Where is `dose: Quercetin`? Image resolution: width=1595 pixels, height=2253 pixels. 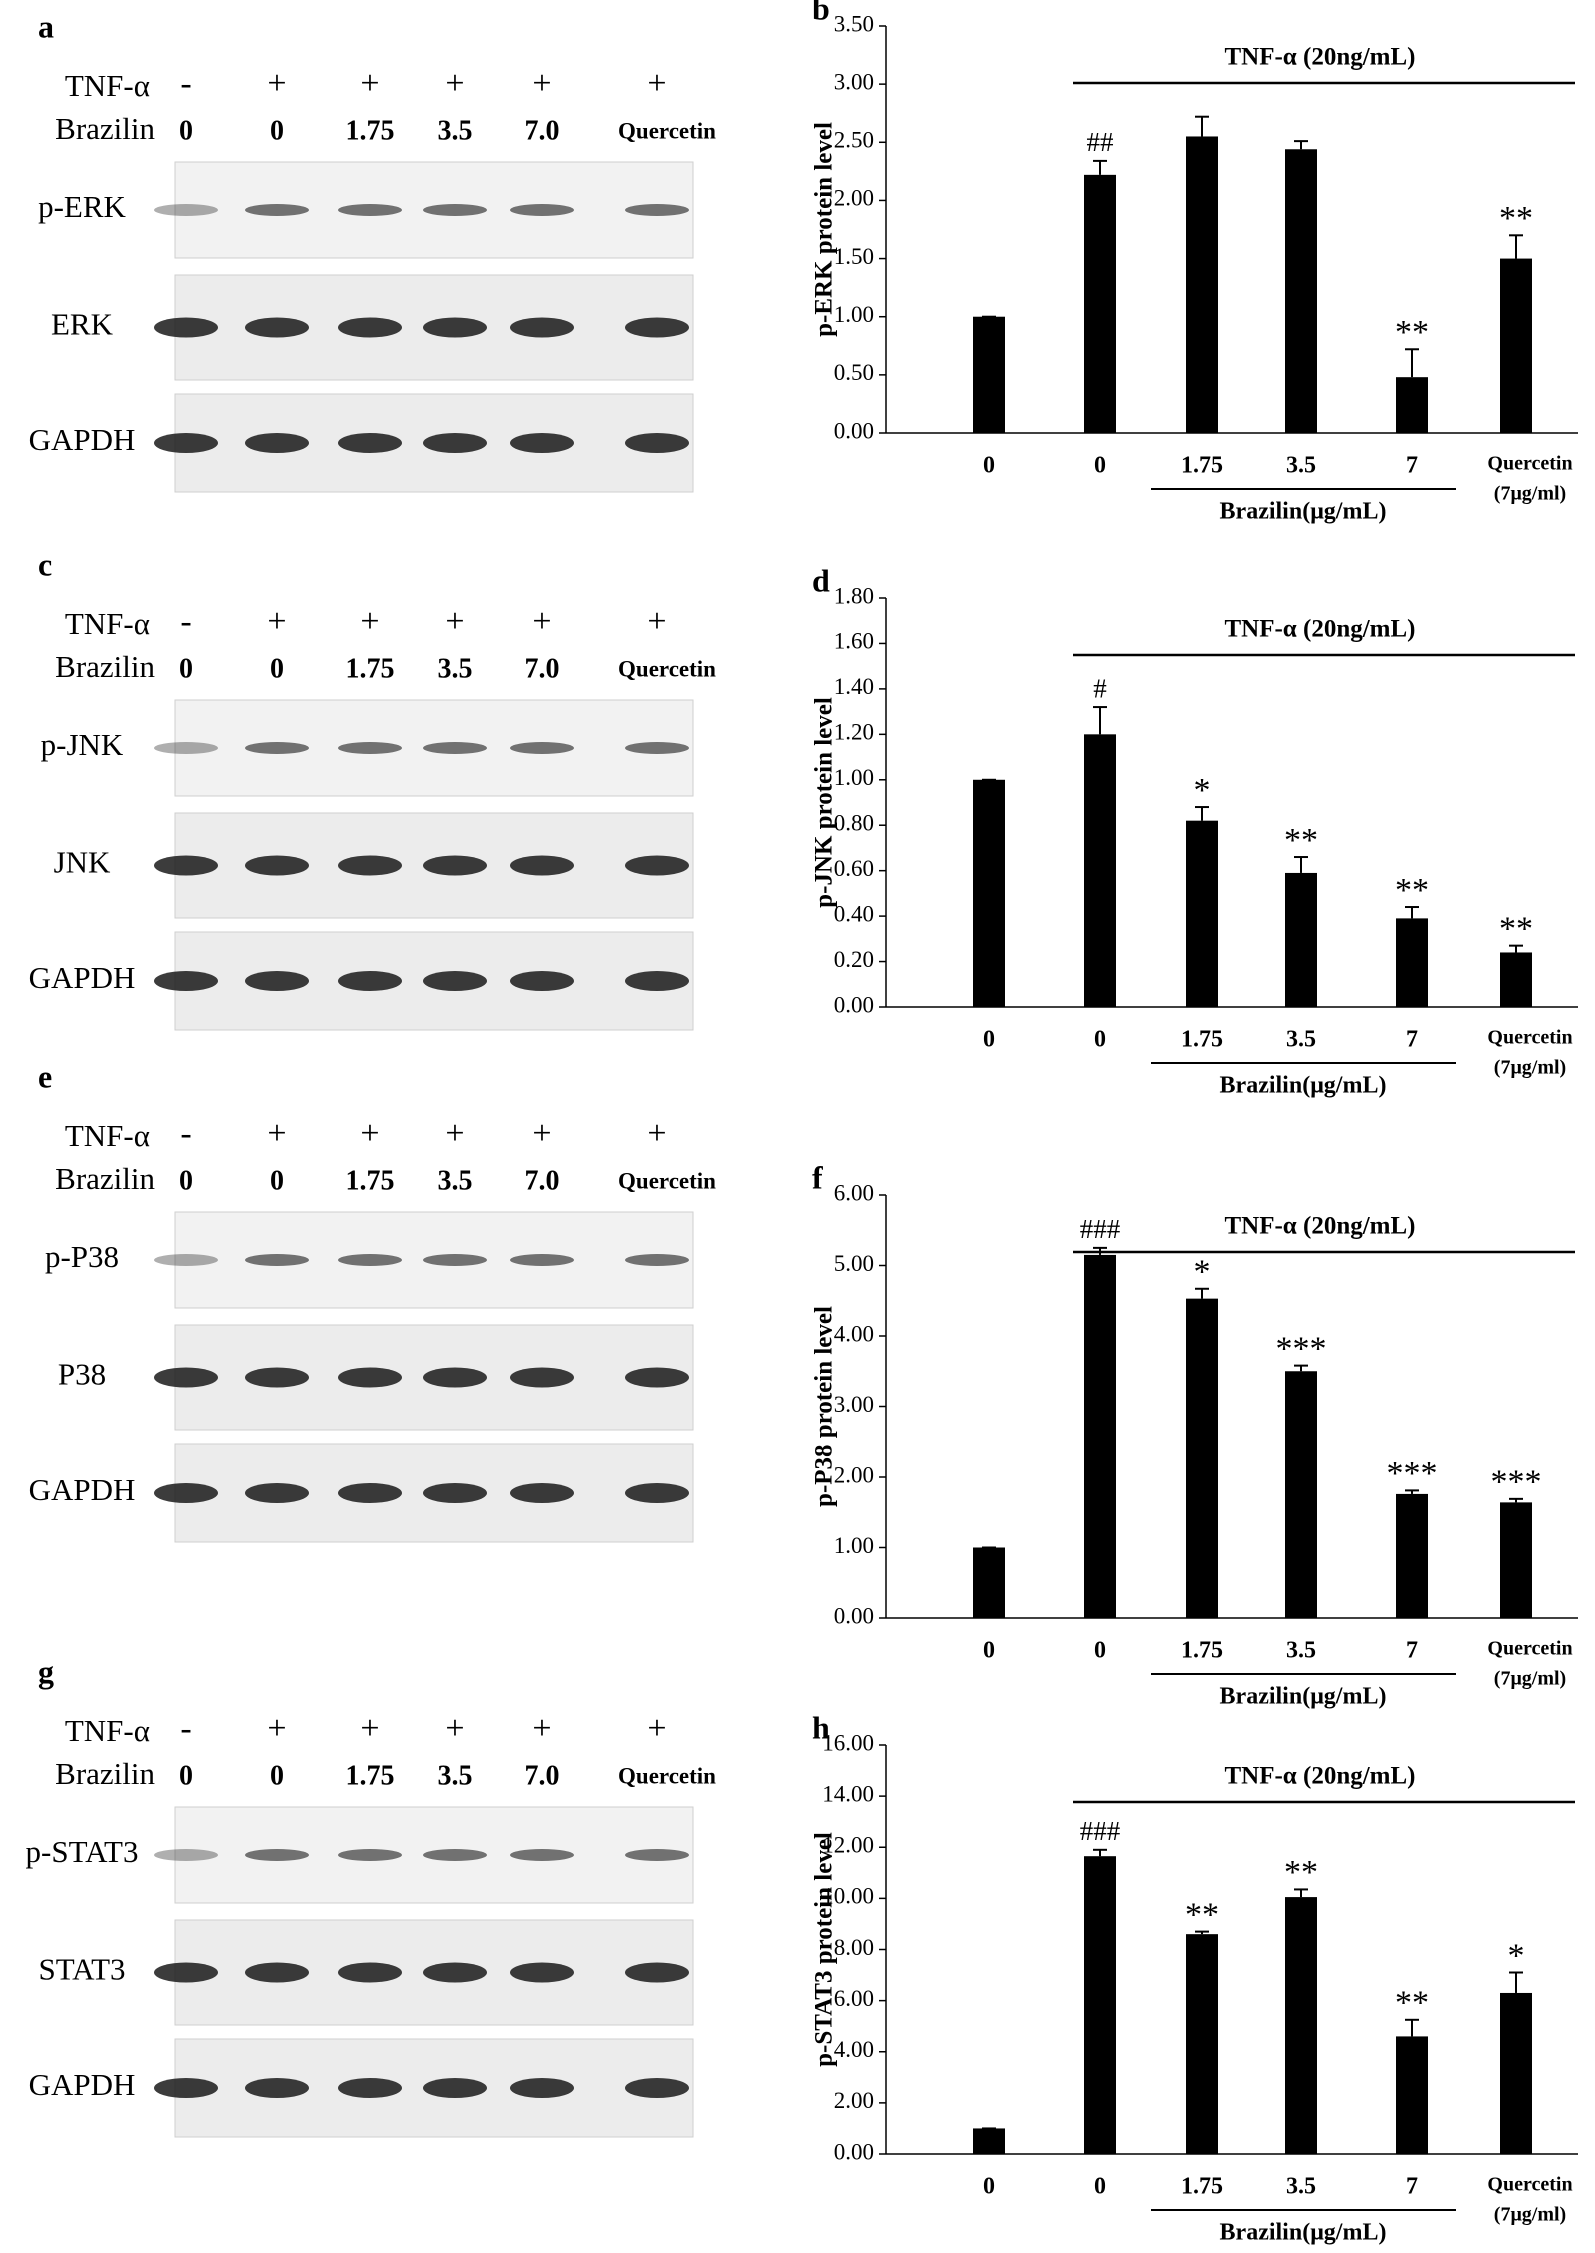
dose: Quercetin is located at coordinates (667, 1775).